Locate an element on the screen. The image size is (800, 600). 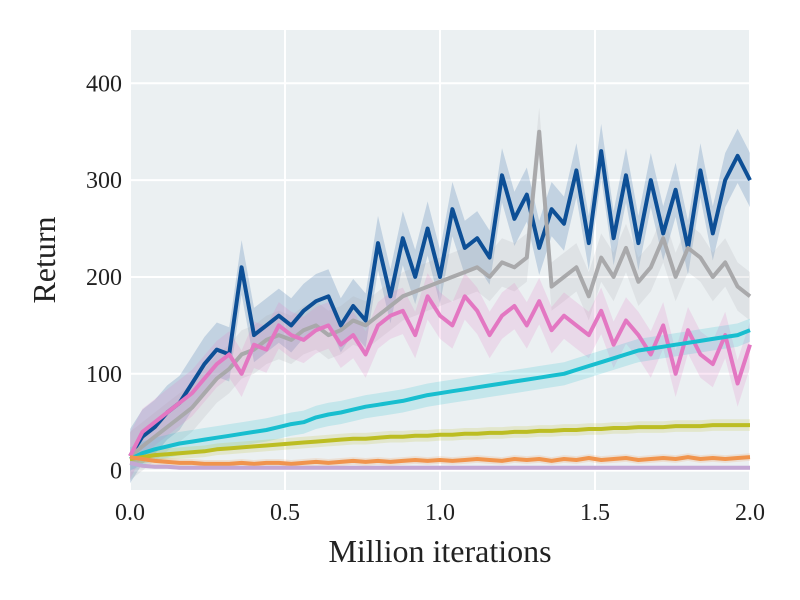
y-tick-label: 100 is located at coordinates (104, 375).